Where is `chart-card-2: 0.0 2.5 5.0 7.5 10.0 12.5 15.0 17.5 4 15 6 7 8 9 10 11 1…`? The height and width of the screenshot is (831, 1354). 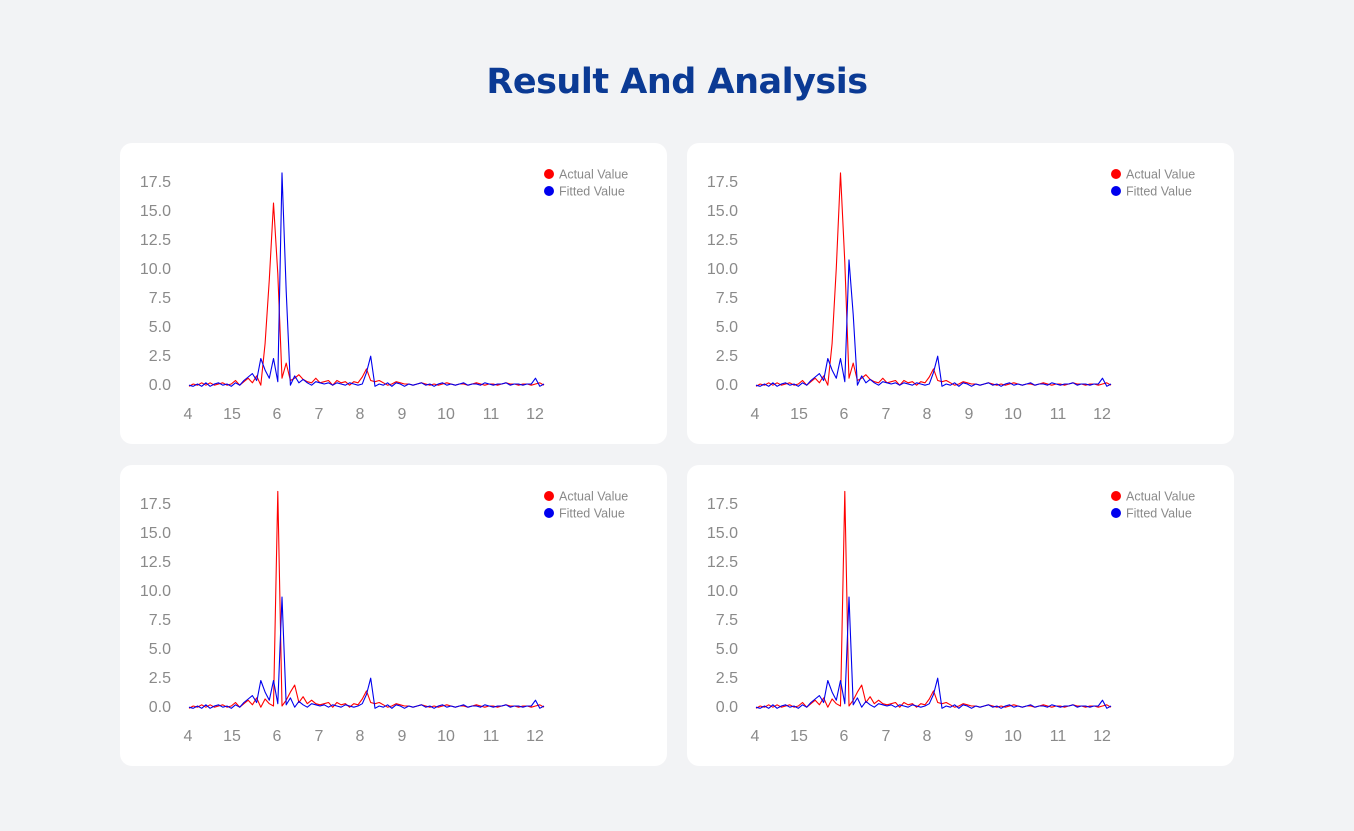 chart-card-2: 0.0 2.5 5.0 7.5 10.0 12.5 15.0 17.5 4 15 6 7 8 9 10 11 1… is located at coordinates (960, 293).